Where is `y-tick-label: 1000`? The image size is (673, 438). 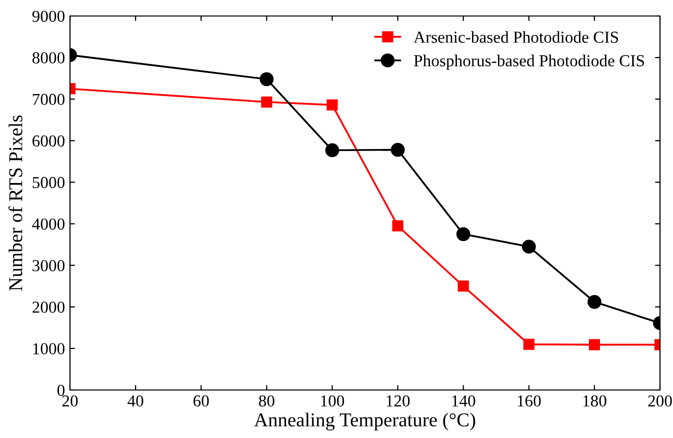 y-tick-label: 1000 is located at coordinates (49, 348).